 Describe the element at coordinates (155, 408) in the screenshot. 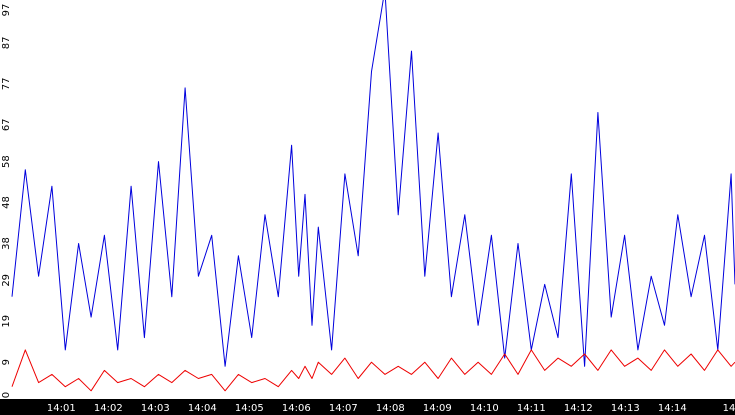

I see `x-tick-label: 14:03` at that location.